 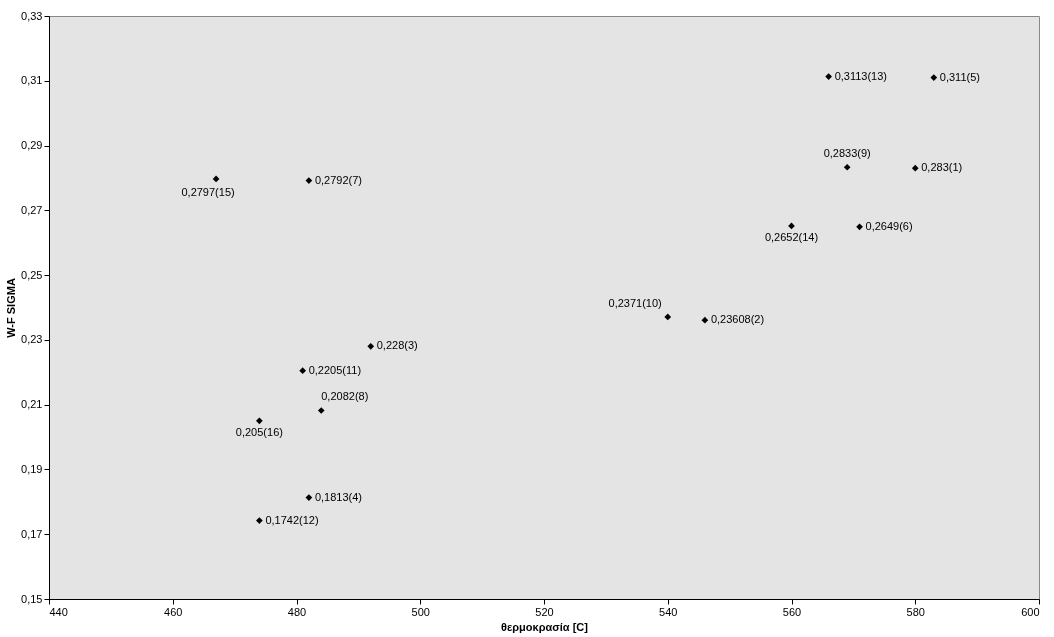 What do you see at coordinates (942, 167) in the screenshot?
I see `data-label: 0,283(1)` at bounding box center [942, 167].